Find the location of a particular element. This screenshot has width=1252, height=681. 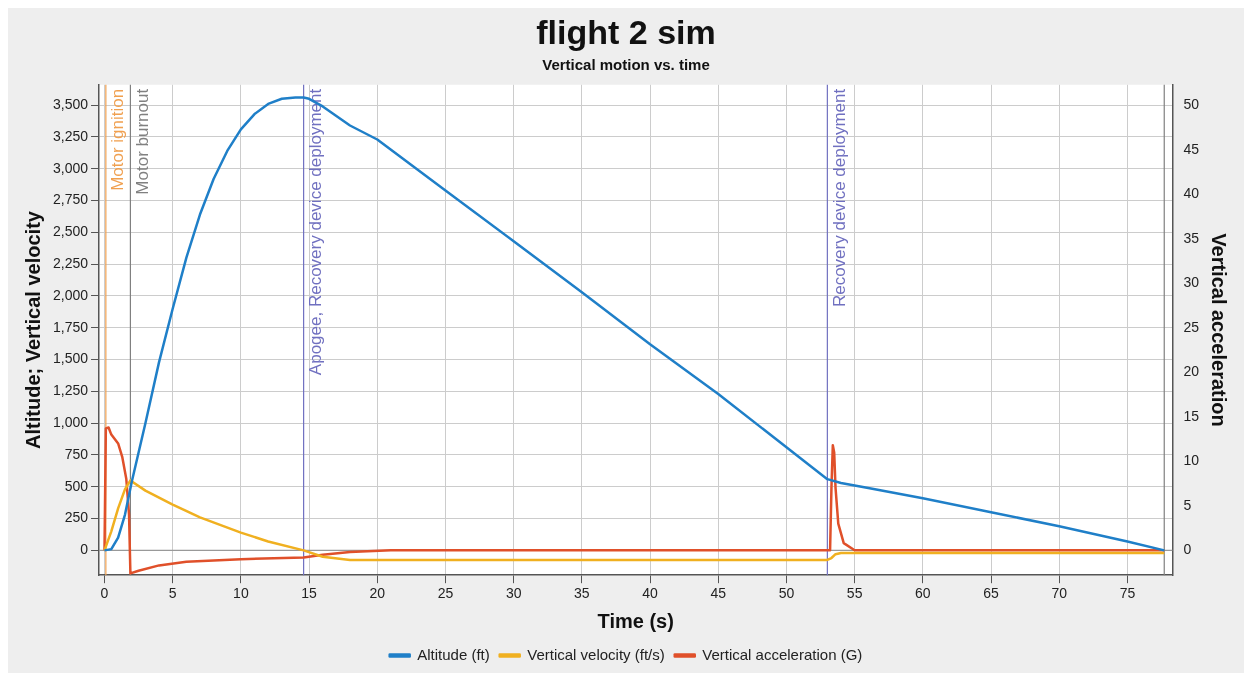

y-tick-label: 250 is located at coordinates (76, 517).